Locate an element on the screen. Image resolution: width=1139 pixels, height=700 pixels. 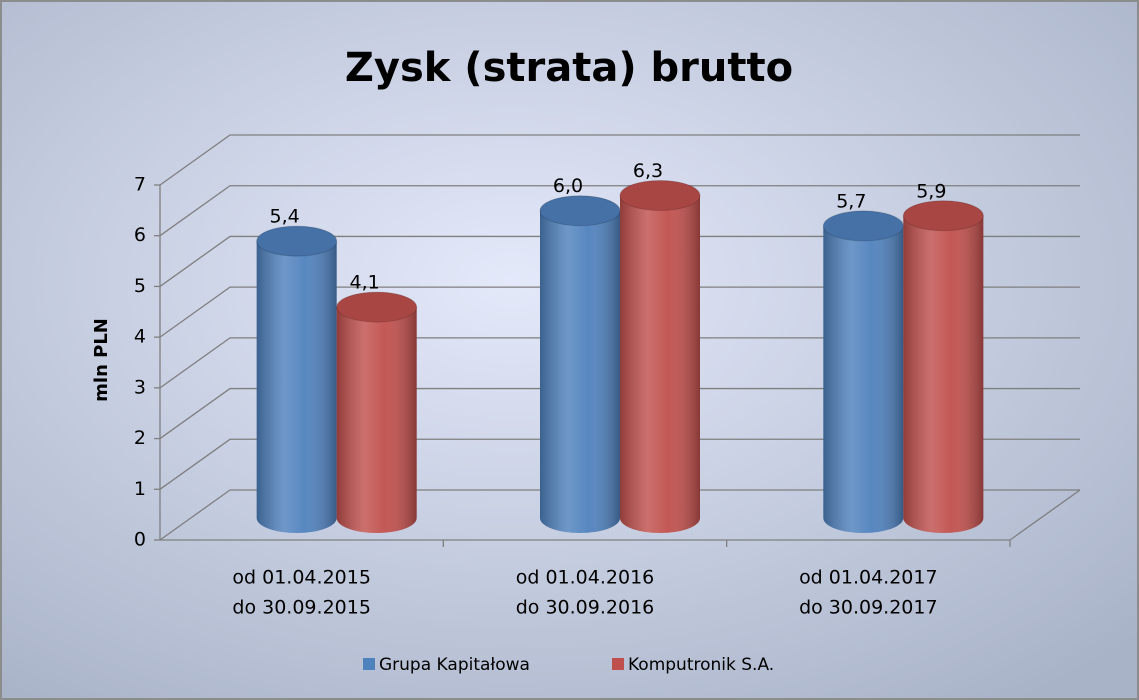
y-tick-label: 3 is located at coordinates (140, 387).